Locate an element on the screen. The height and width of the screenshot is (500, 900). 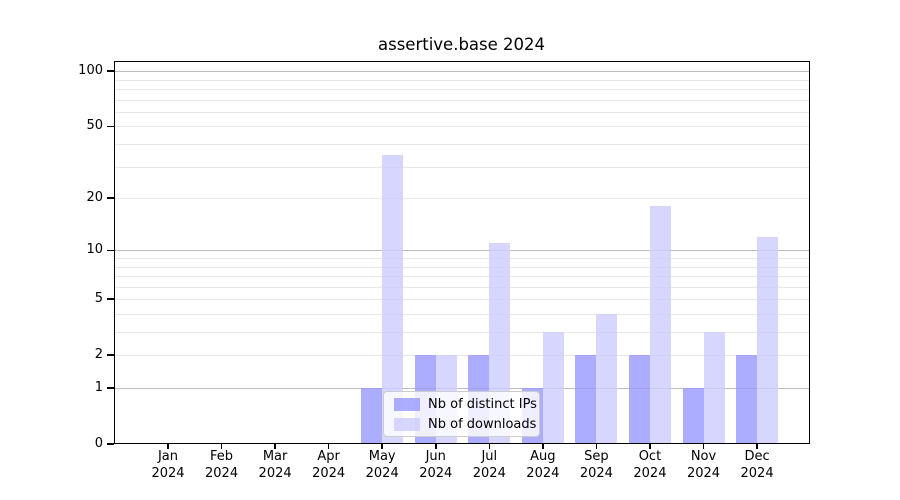
y-tick-label-10: 10 is located at coordinates (94, 250).